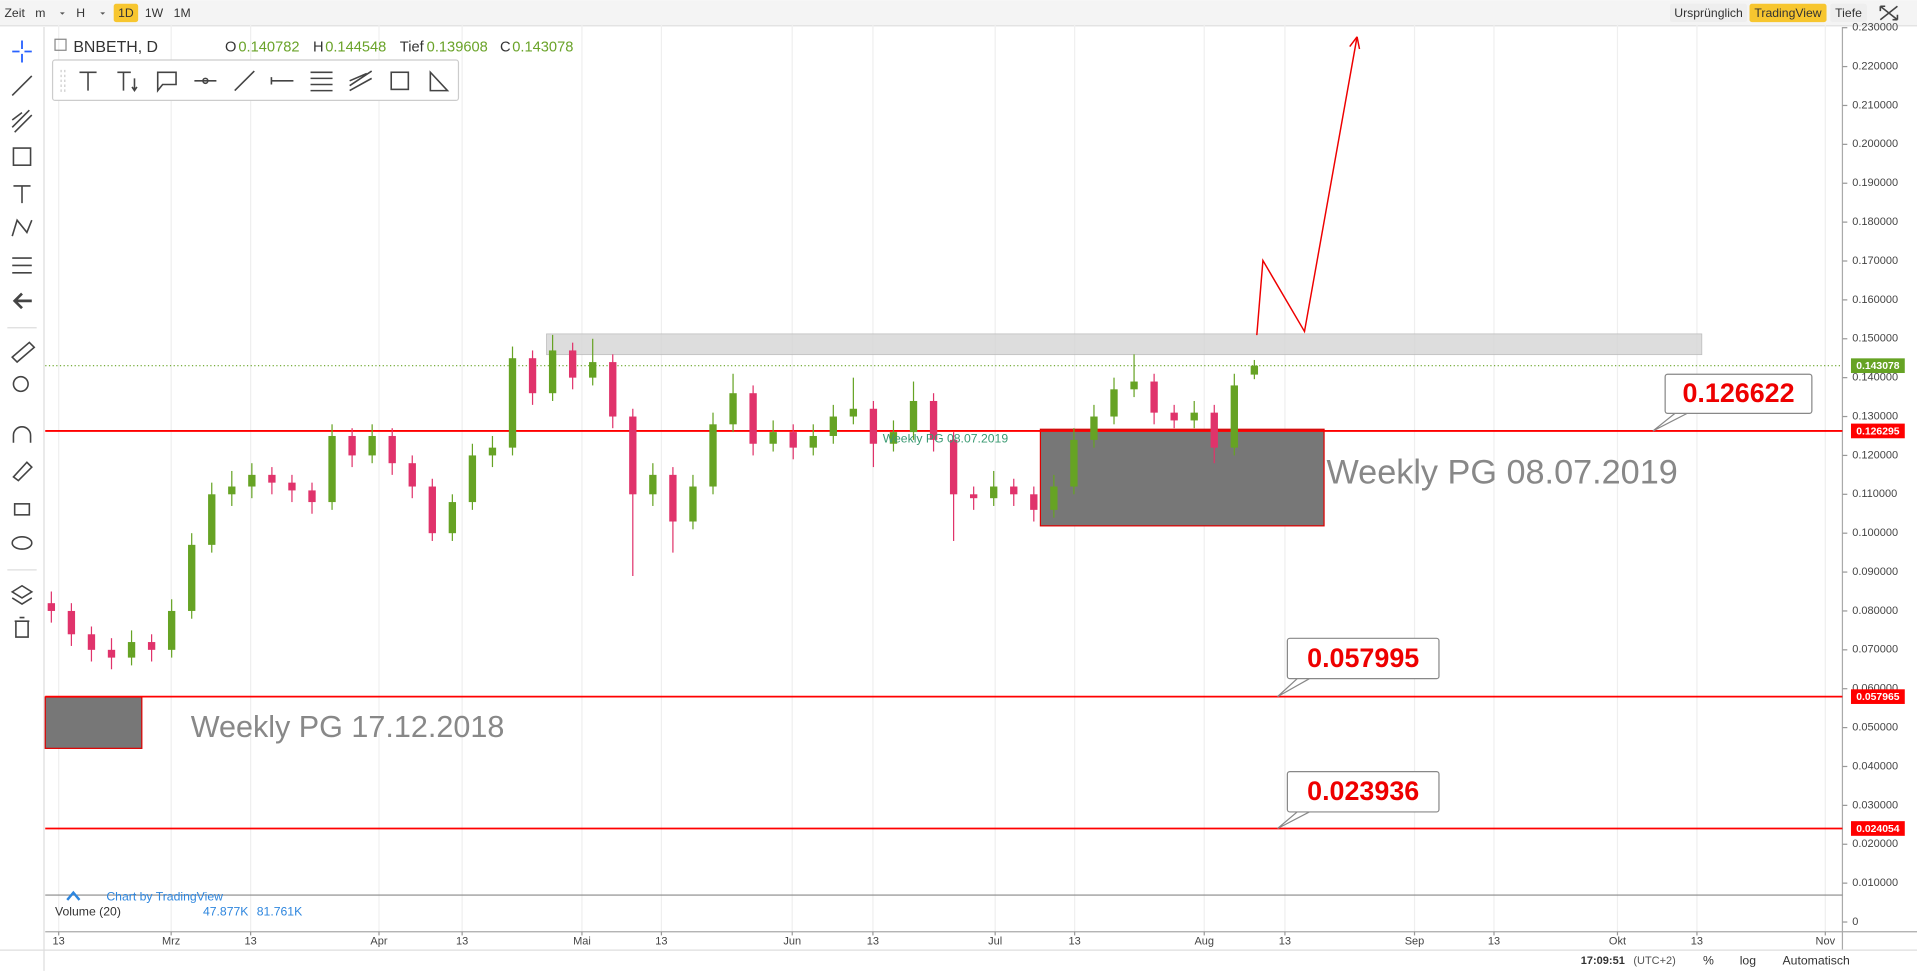  I want to click on volume-value: 81.761K, so click(280, 911).